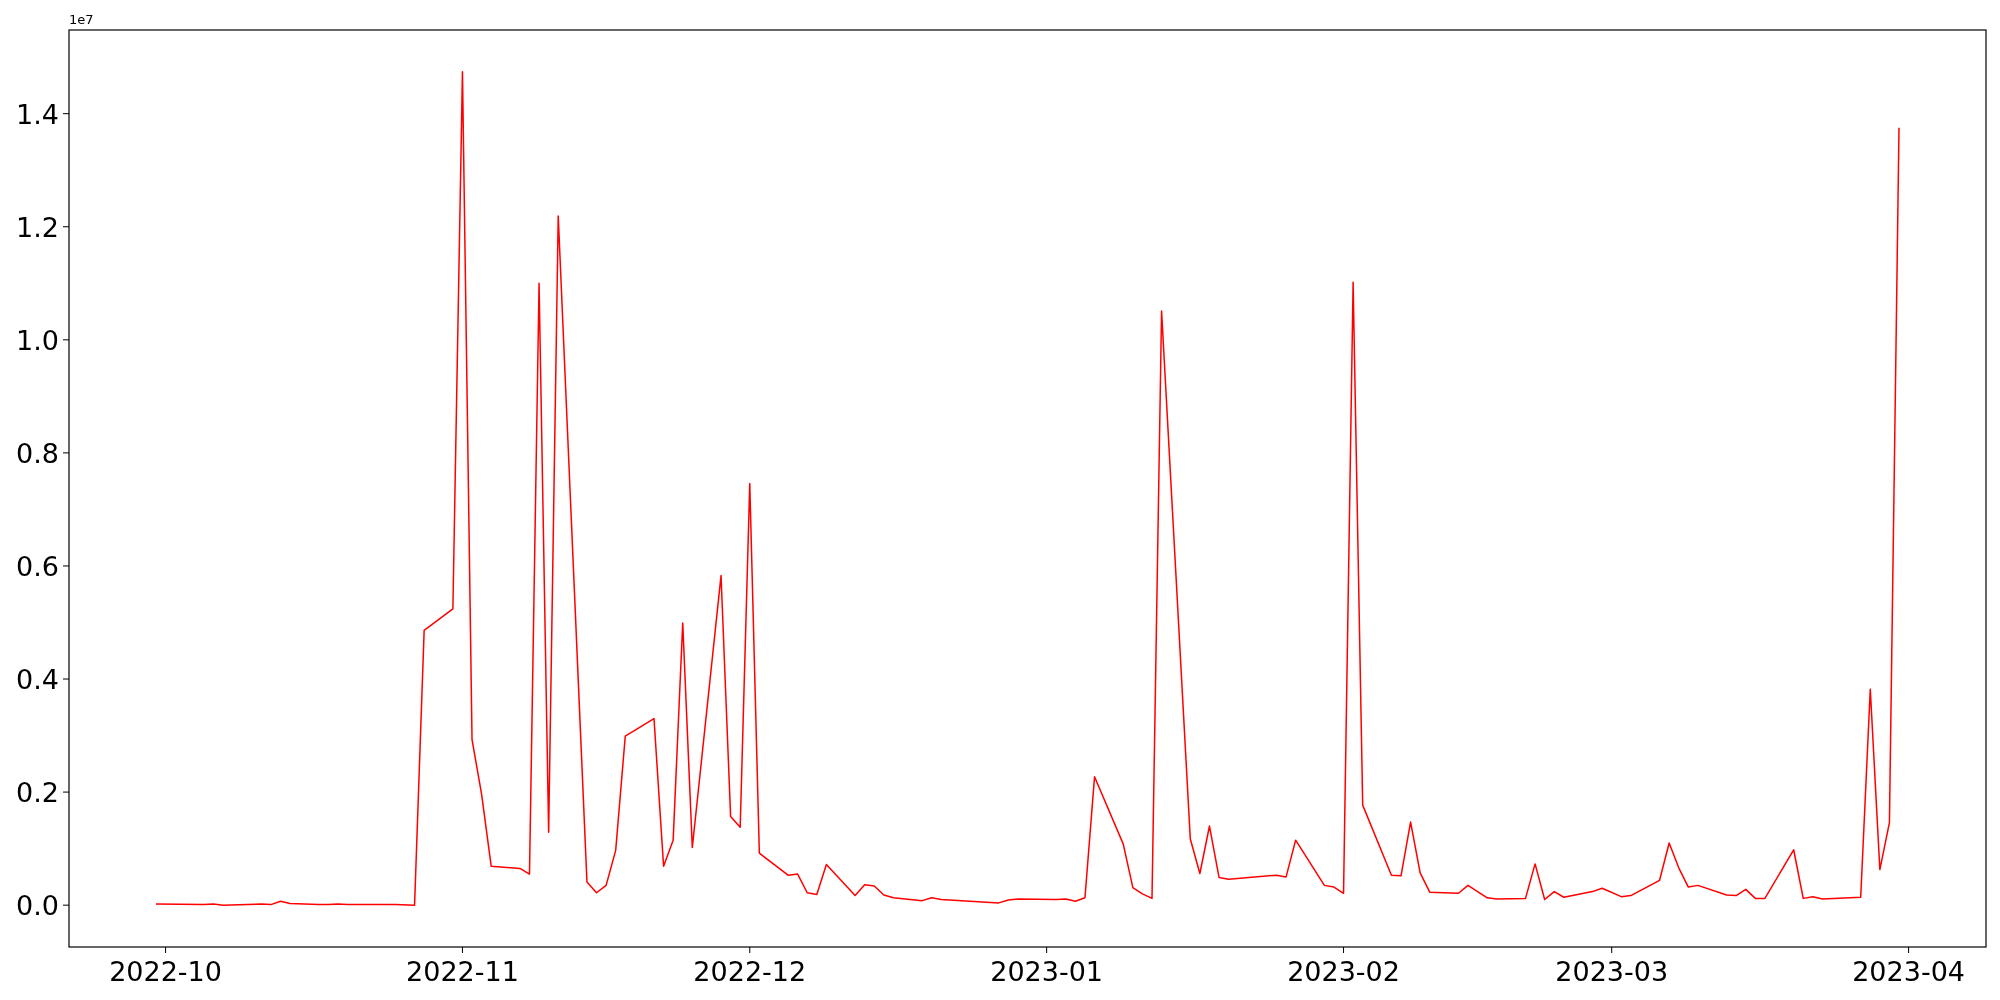 This screenshot has width=2000, height=1000. What do you see at coordinates (37, 453) in the screenshot?
I see `y-tick-label: 0.8` at bounding box center [37, 453].